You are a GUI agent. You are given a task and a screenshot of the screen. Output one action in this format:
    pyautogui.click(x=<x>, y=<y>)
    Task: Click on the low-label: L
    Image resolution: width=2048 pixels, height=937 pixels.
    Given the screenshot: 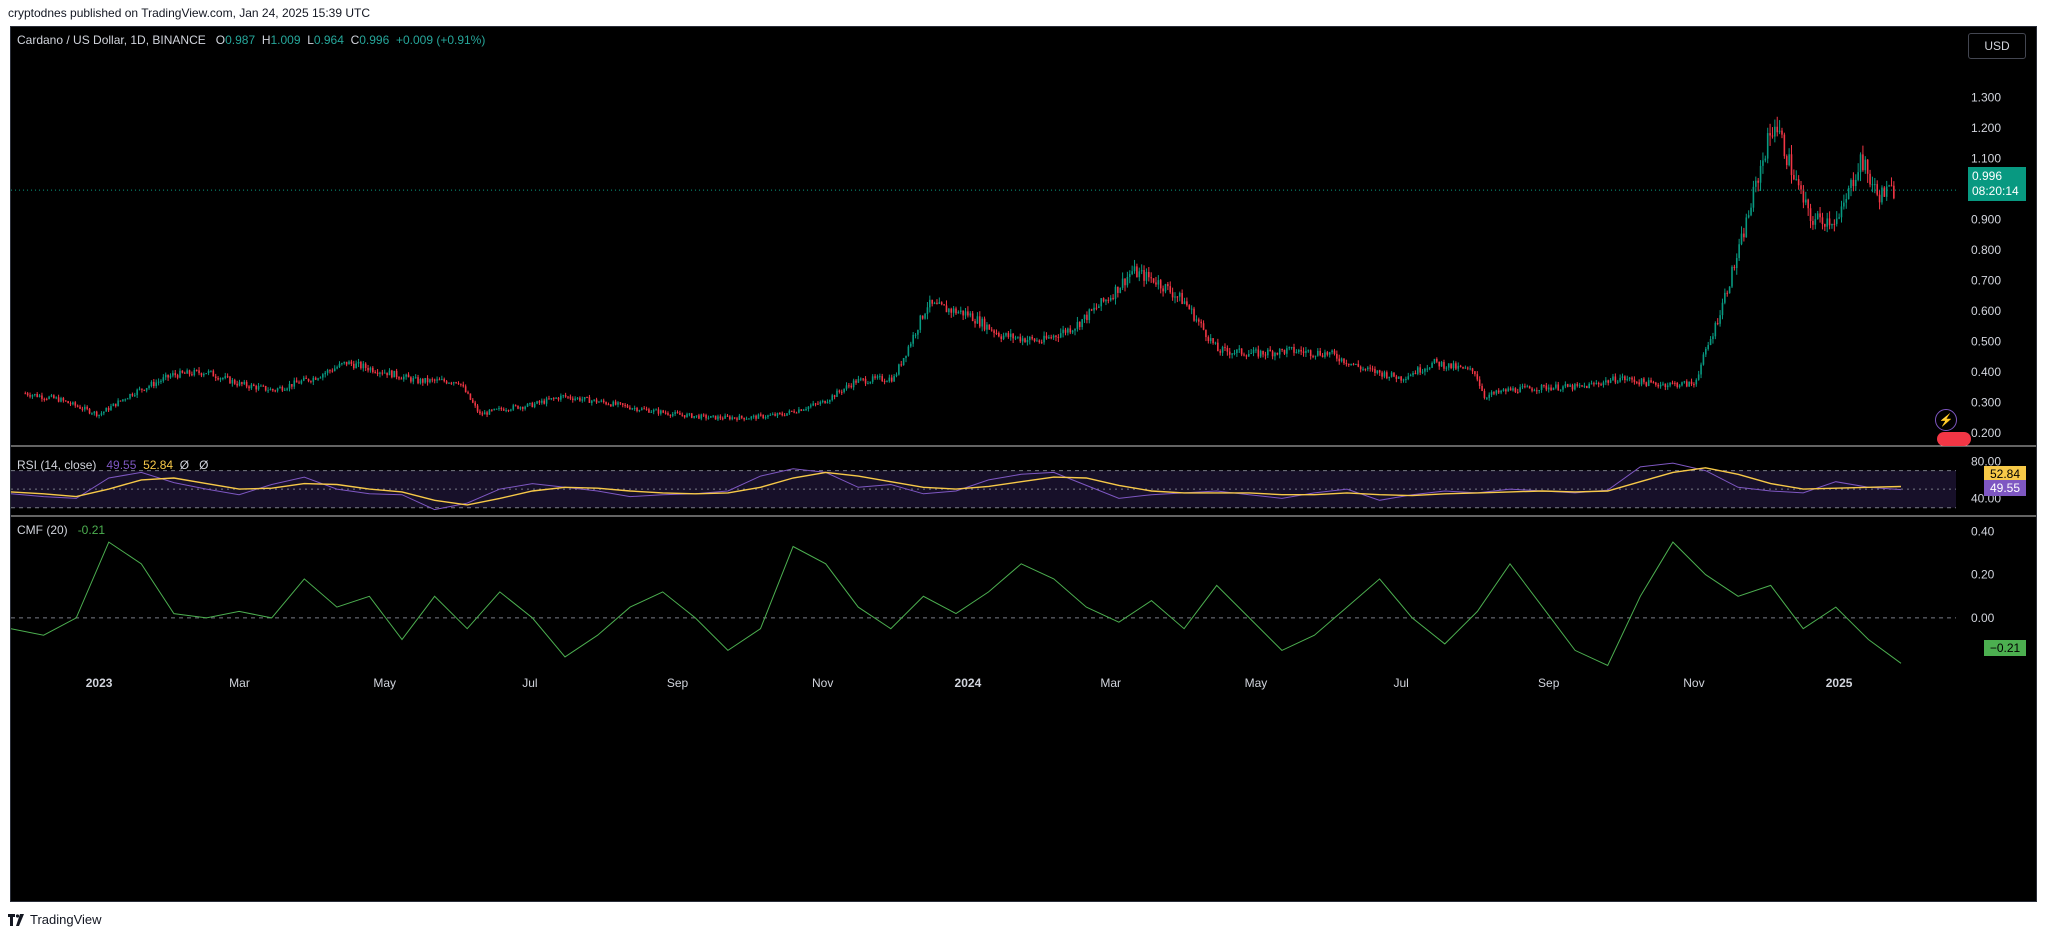 What is the action you would take?
    pyautogui.click(x=310, y=40)
    